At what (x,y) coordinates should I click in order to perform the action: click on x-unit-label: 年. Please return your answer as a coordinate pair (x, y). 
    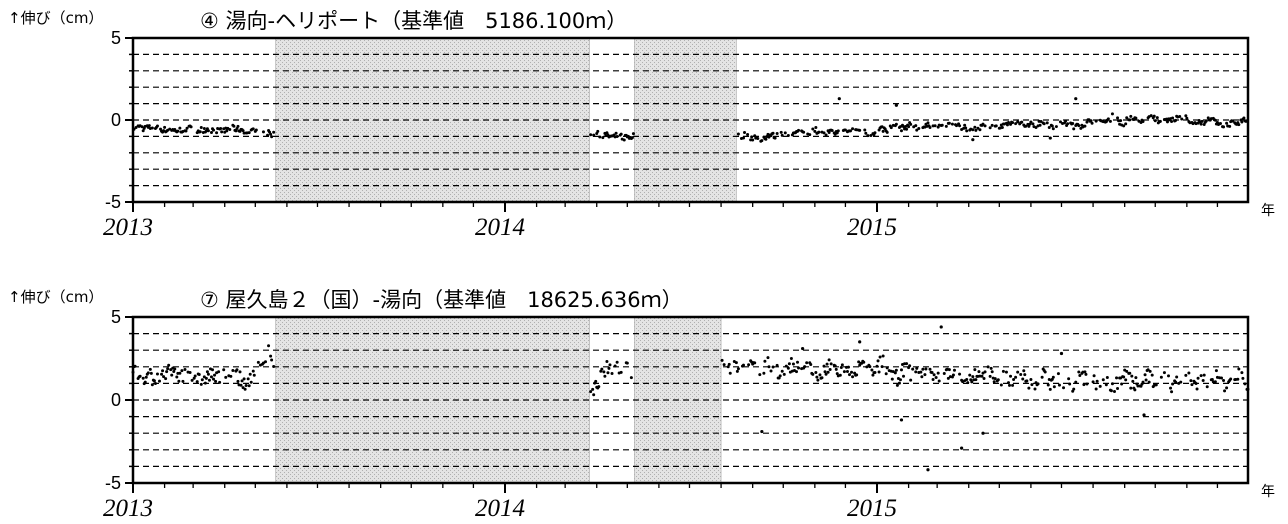
    Looking at the image, I should click on (1268, 492).